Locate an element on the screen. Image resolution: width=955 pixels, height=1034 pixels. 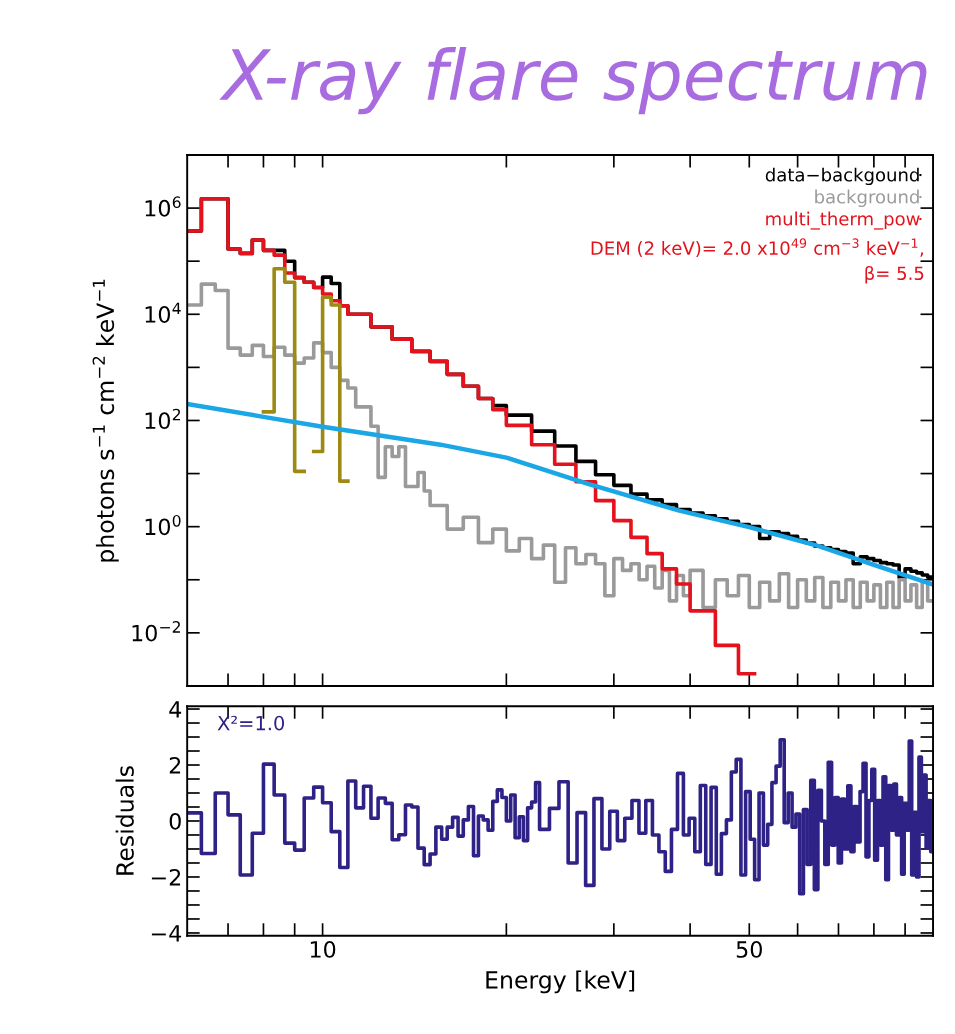
legend-label: background is located at coordinates (867, 198).